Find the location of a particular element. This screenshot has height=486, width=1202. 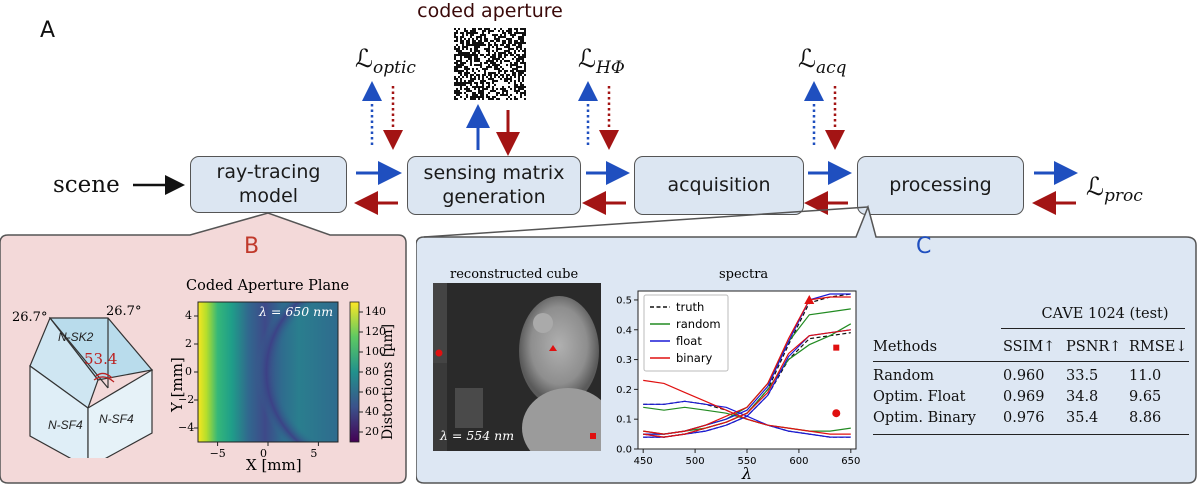

table-cell: 0.976 is located at coordinates (1024, 418).